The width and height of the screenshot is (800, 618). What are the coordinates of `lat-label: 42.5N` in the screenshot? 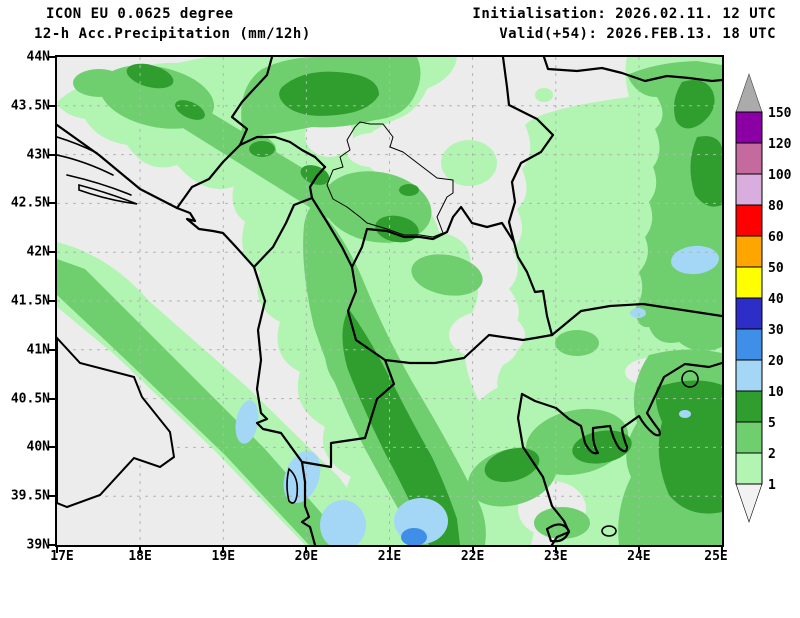 It's located at (30, 203).